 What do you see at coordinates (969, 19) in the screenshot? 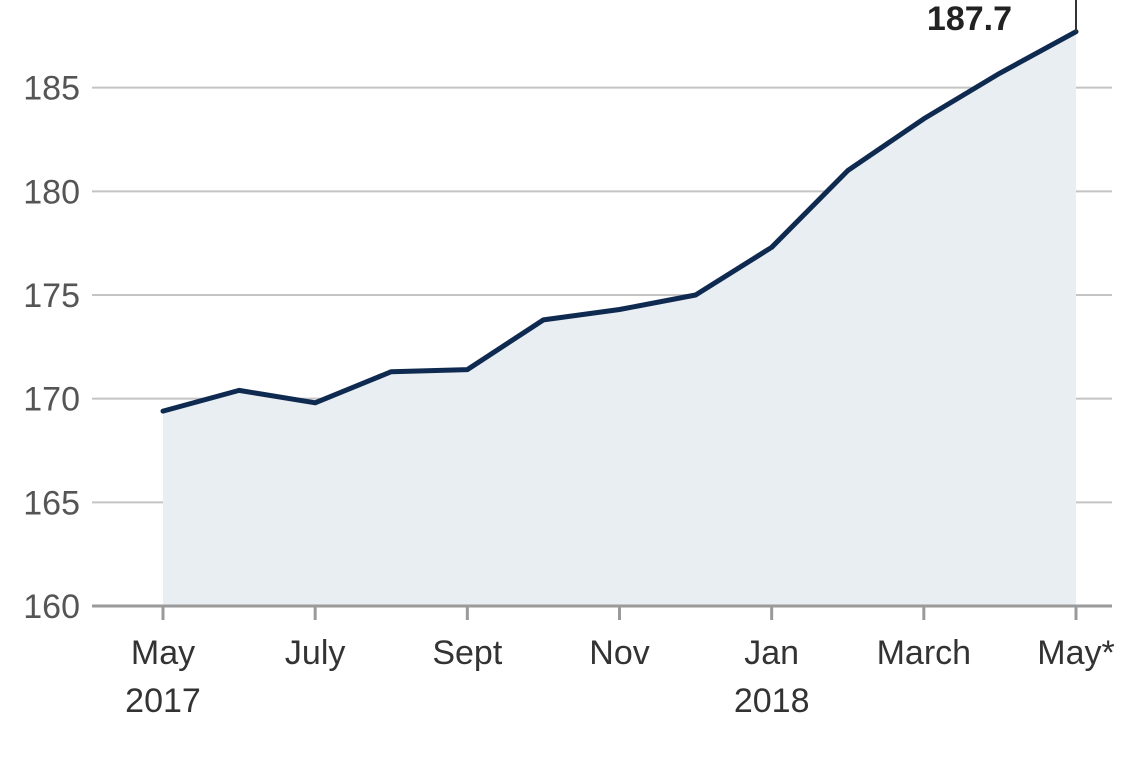
I see `data-label-12: 187.7` at bounding box center [969, 19].